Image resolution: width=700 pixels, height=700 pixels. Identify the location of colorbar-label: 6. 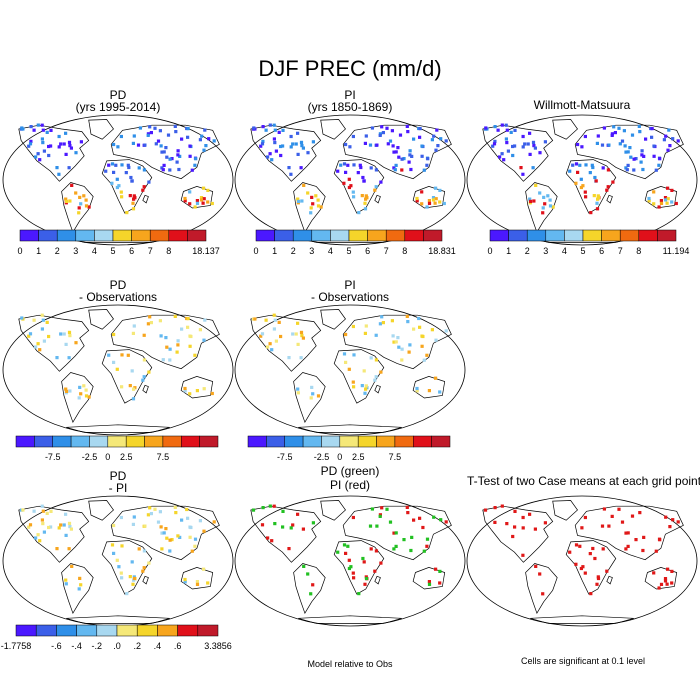
(367, 251).